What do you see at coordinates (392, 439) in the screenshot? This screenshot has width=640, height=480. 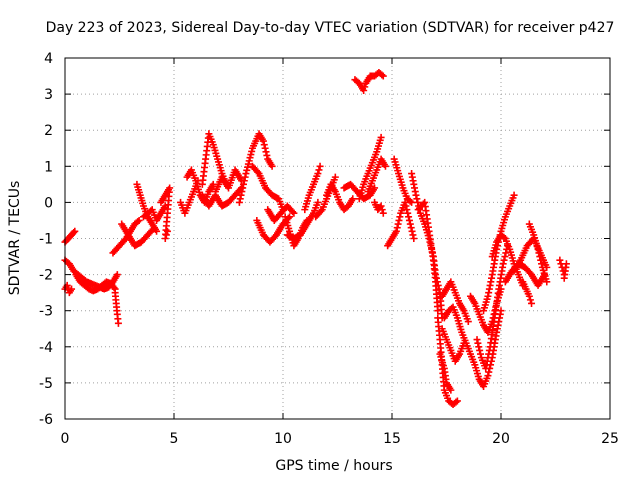 I see `x-tick-label: 15` at bounding box center [392, 439].